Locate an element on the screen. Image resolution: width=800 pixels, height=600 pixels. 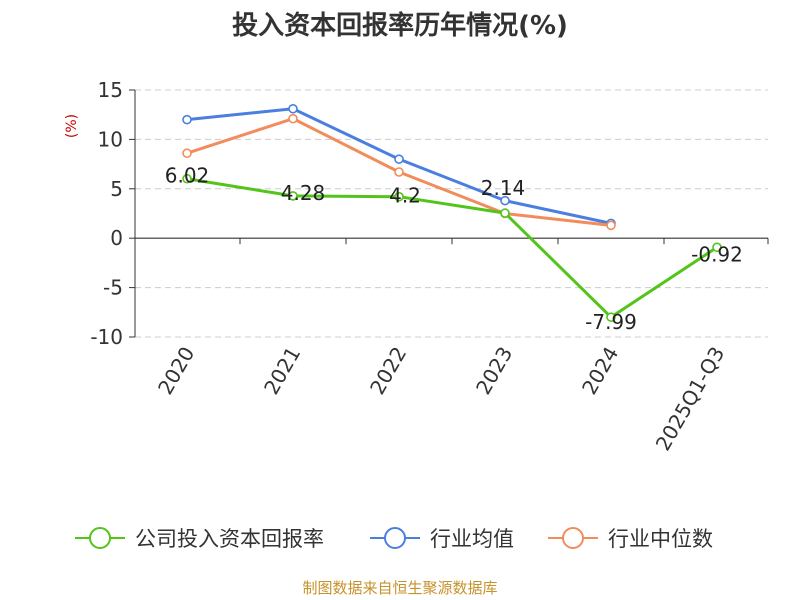
legend-label: 公司投入资本回报率 is located at coordinates (229, 539).